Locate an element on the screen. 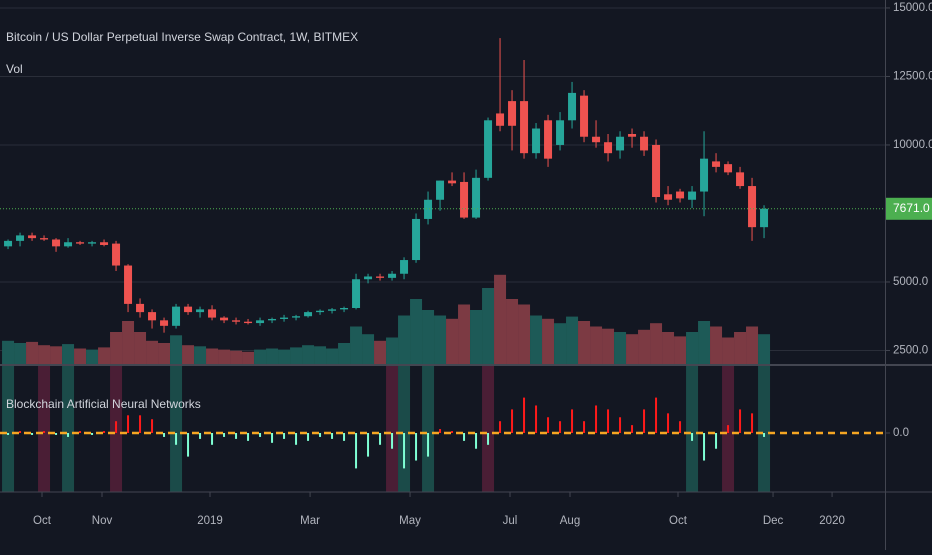 This screenshot has width=932, height=555. volume-title: Vol is located at coordinates (14, 69).